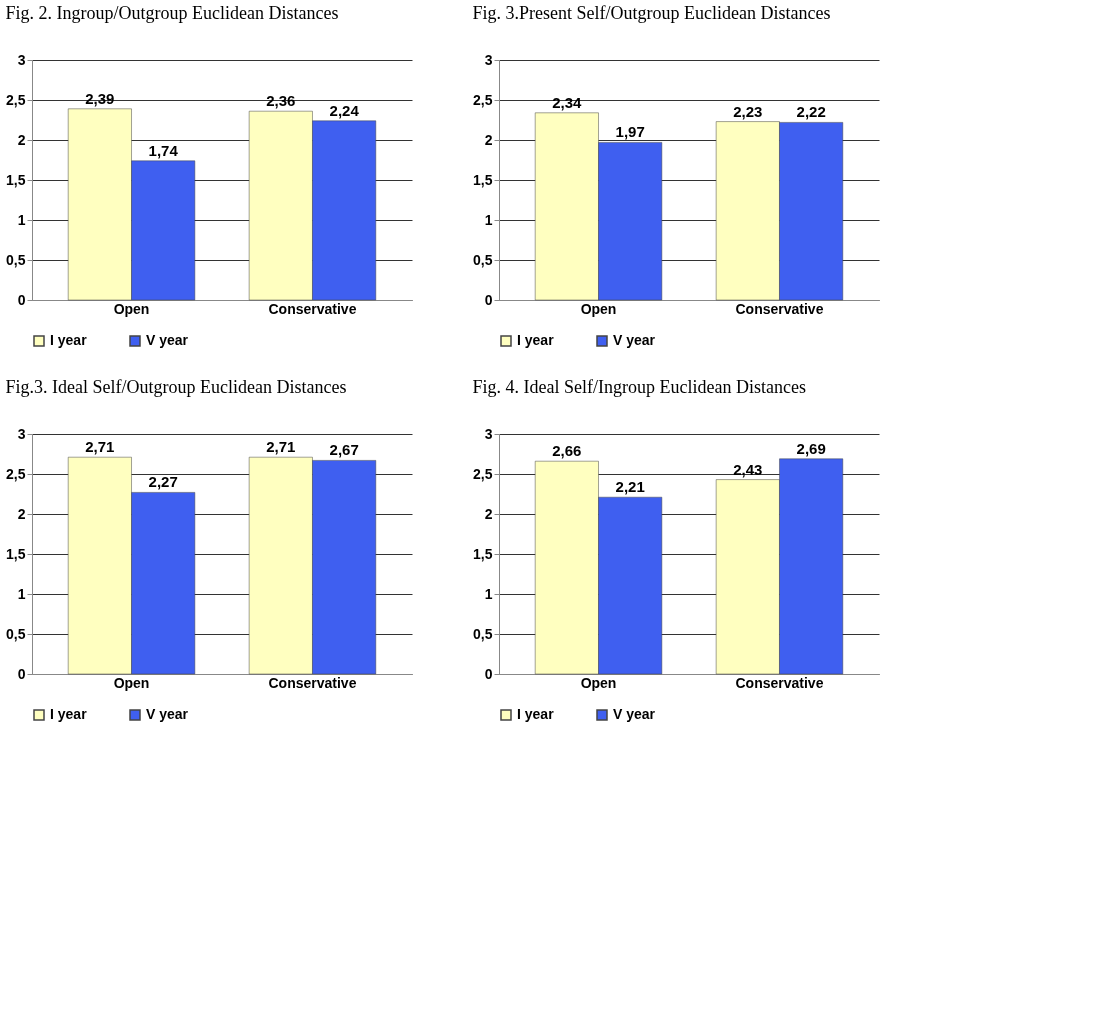 Image resolution: width=1113 pixels, height=1009 pixels. What do you see at coordinates (172, 13) in the screenshot?
I see `chart-title: Fig. 2. Ingroup/Outgroup Euclidean Distances` at bounding box center [172, 13].